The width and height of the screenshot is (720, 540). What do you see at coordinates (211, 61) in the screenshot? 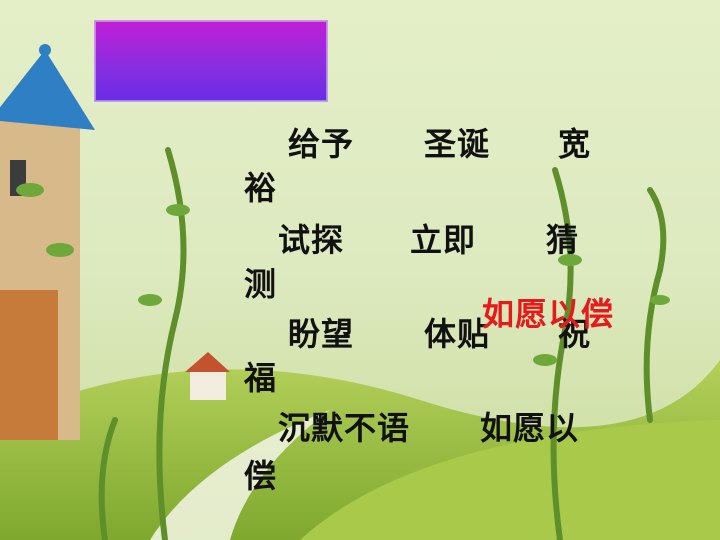
I see `title-box` at bounding box center [211, 61].